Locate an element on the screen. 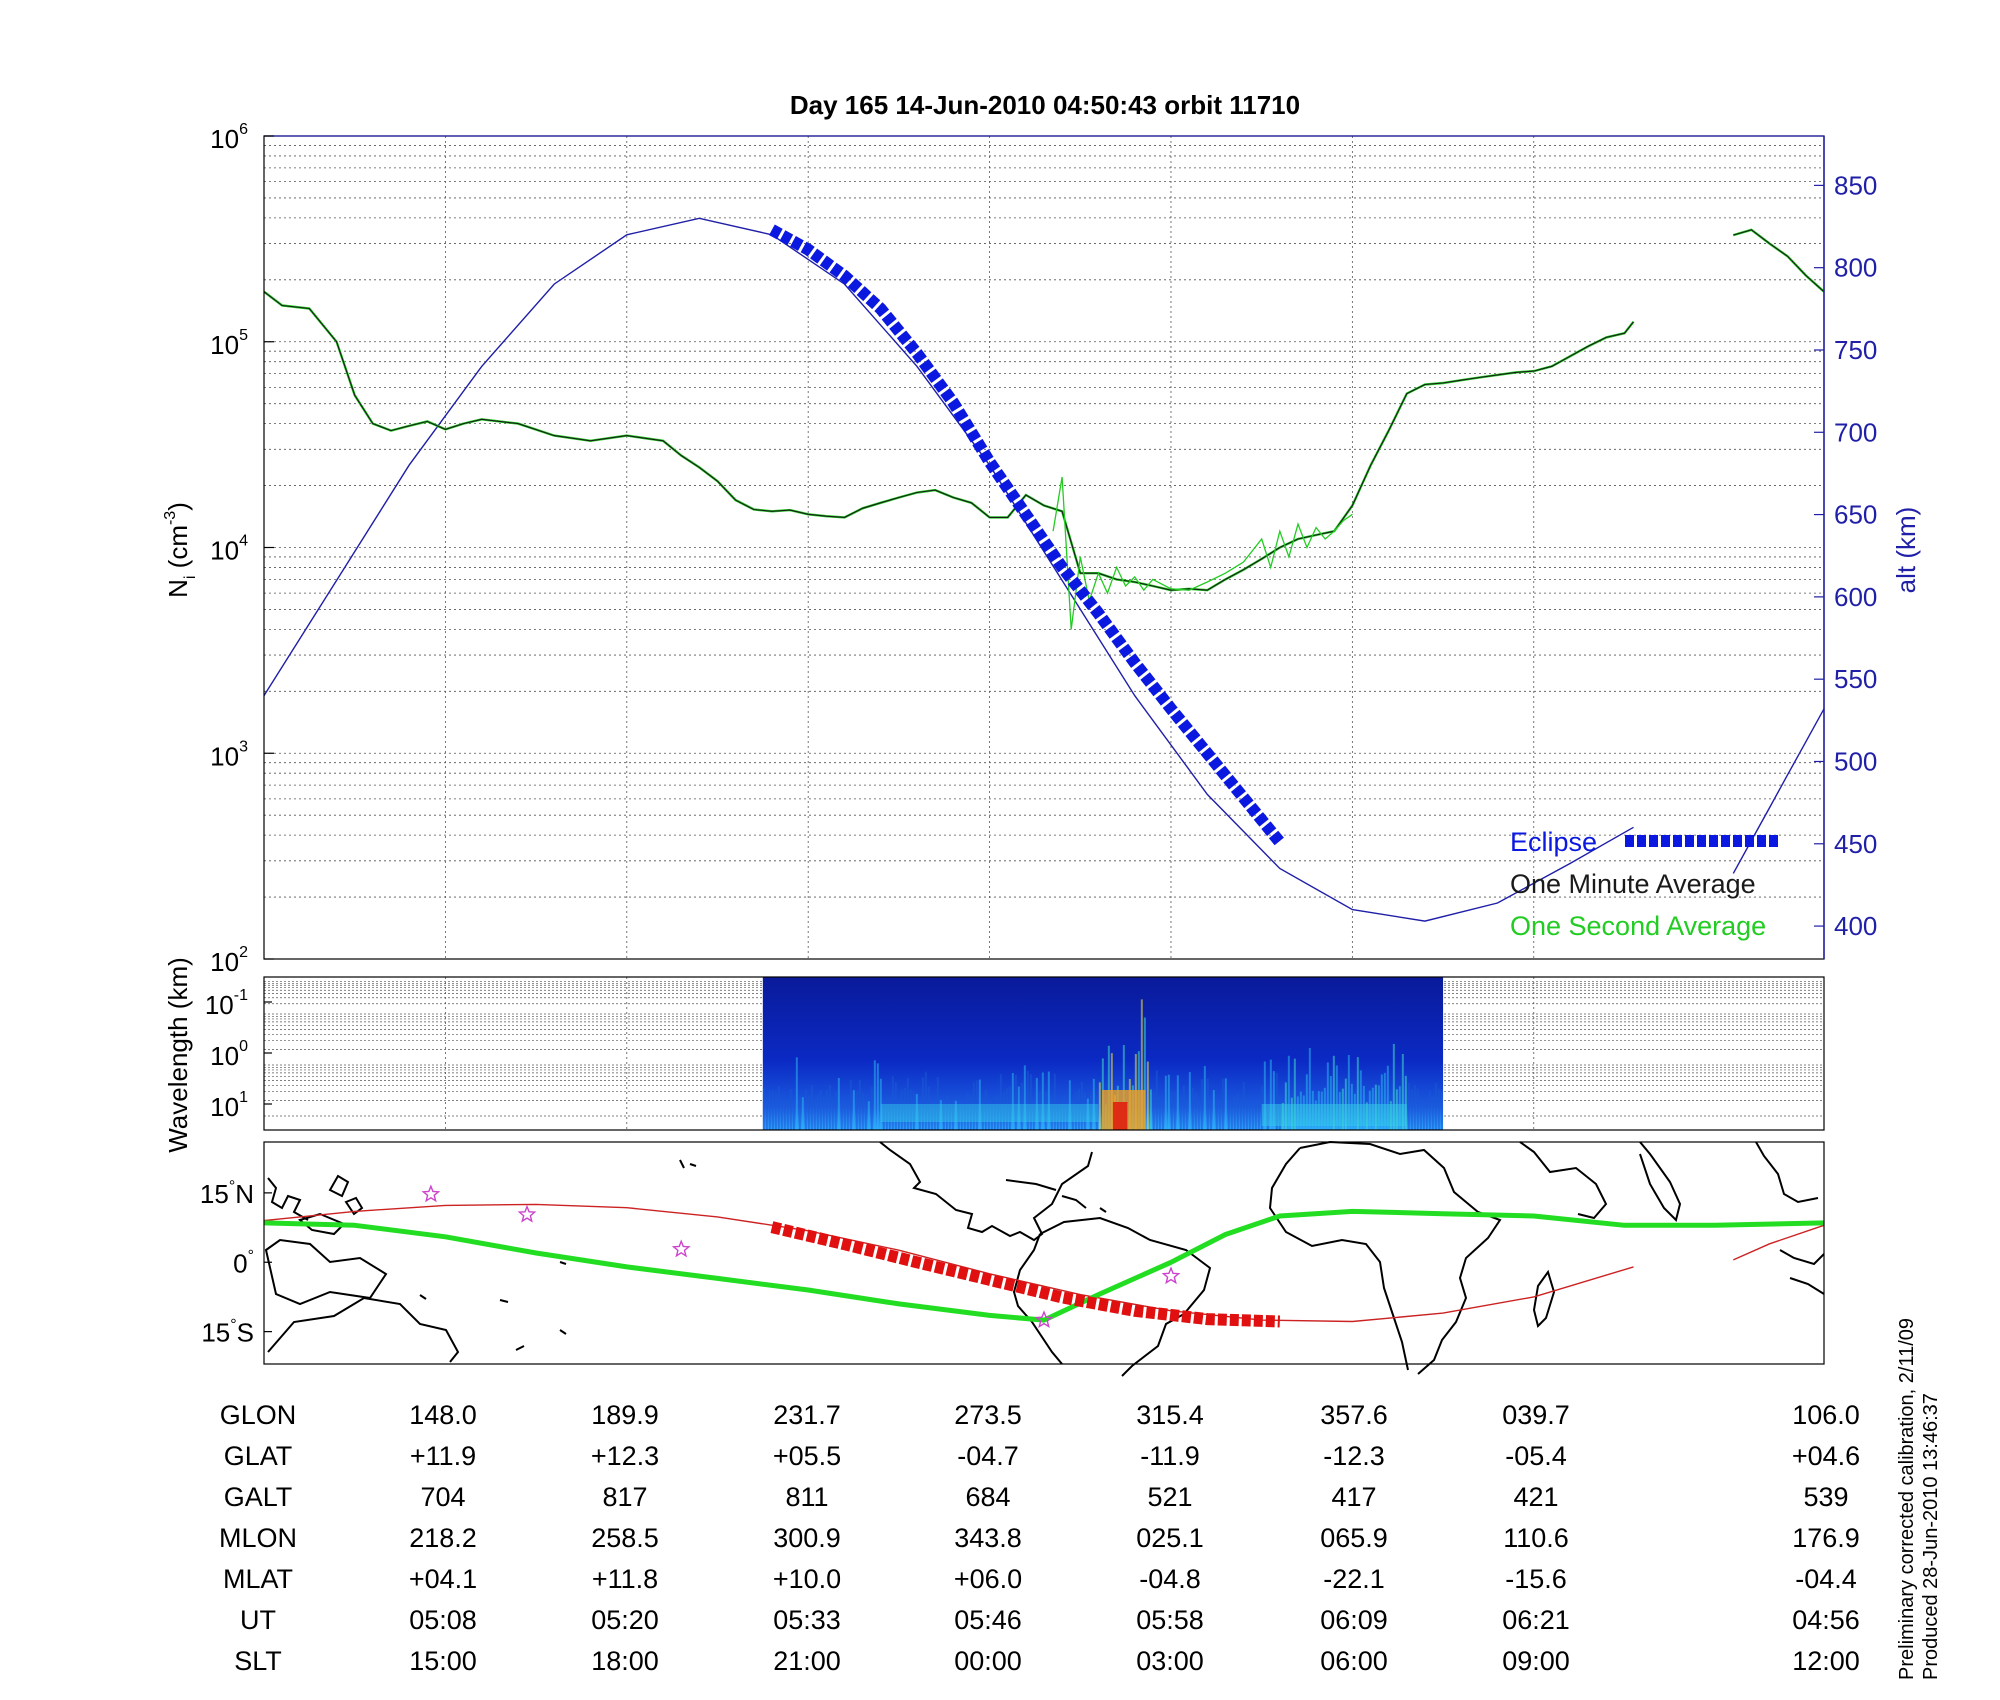 This screenshot has width=2000, height=1700. tick-hemisphere: S is located at coordinates (245, 1333).